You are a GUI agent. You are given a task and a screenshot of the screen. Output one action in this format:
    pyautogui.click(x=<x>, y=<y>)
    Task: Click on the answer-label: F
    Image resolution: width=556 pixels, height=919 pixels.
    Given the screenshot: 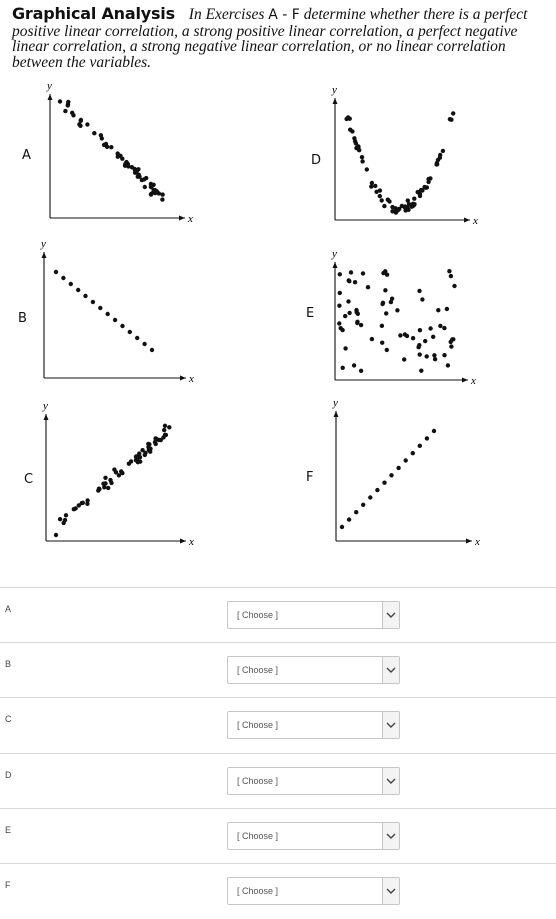 What is the action you would take?
    pyautogui.click(x=8, y=885)
    